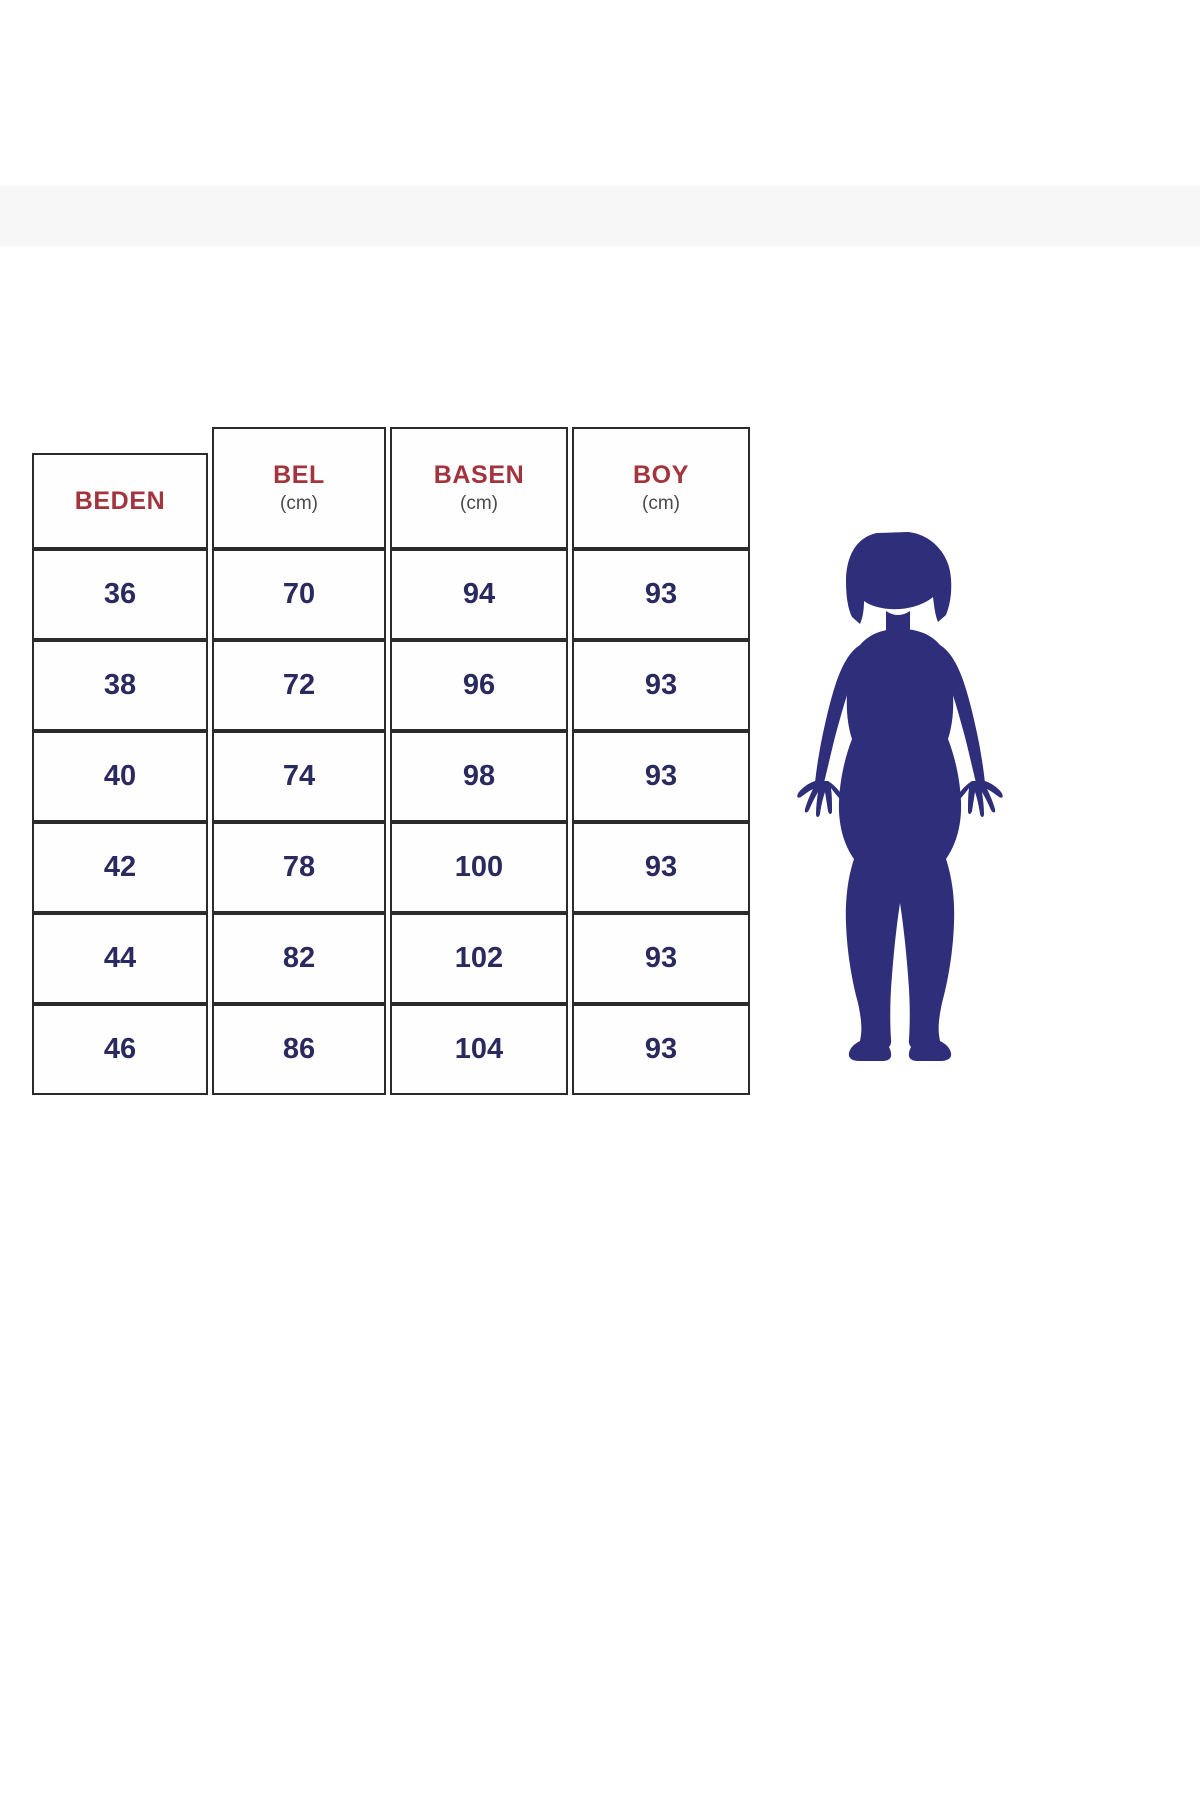  I want to click on column-header-beden: BEDEN, so click(120, 501).